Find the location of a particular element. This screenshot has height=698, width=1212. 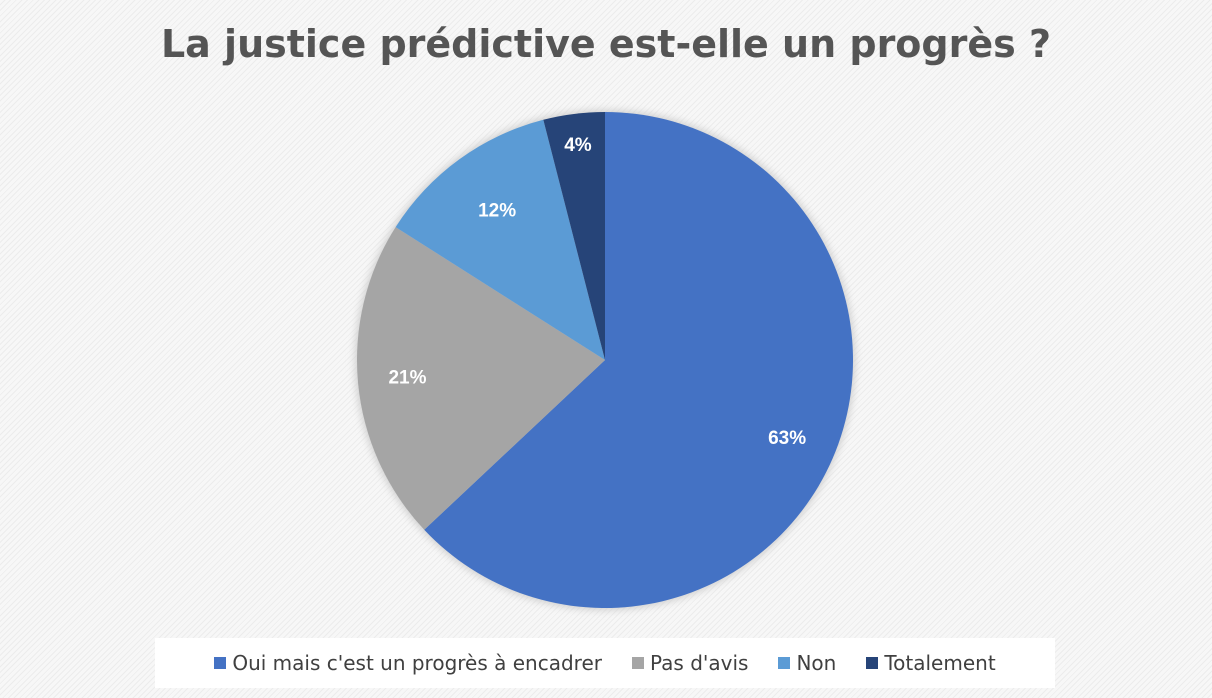

legend-item-1: Oui mais c'est un progrès à encadrer is located at coordinates (408, 663).